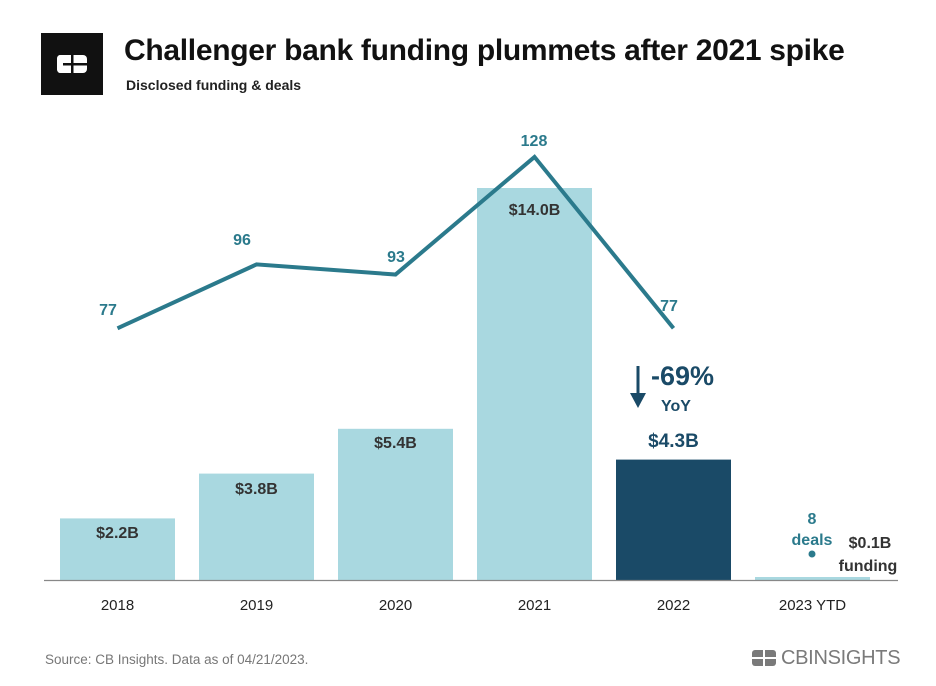 The image size is (936, 686). Describe the element at coordinates (117, 549) in the screenshot. I see `bar-2018` at that location.